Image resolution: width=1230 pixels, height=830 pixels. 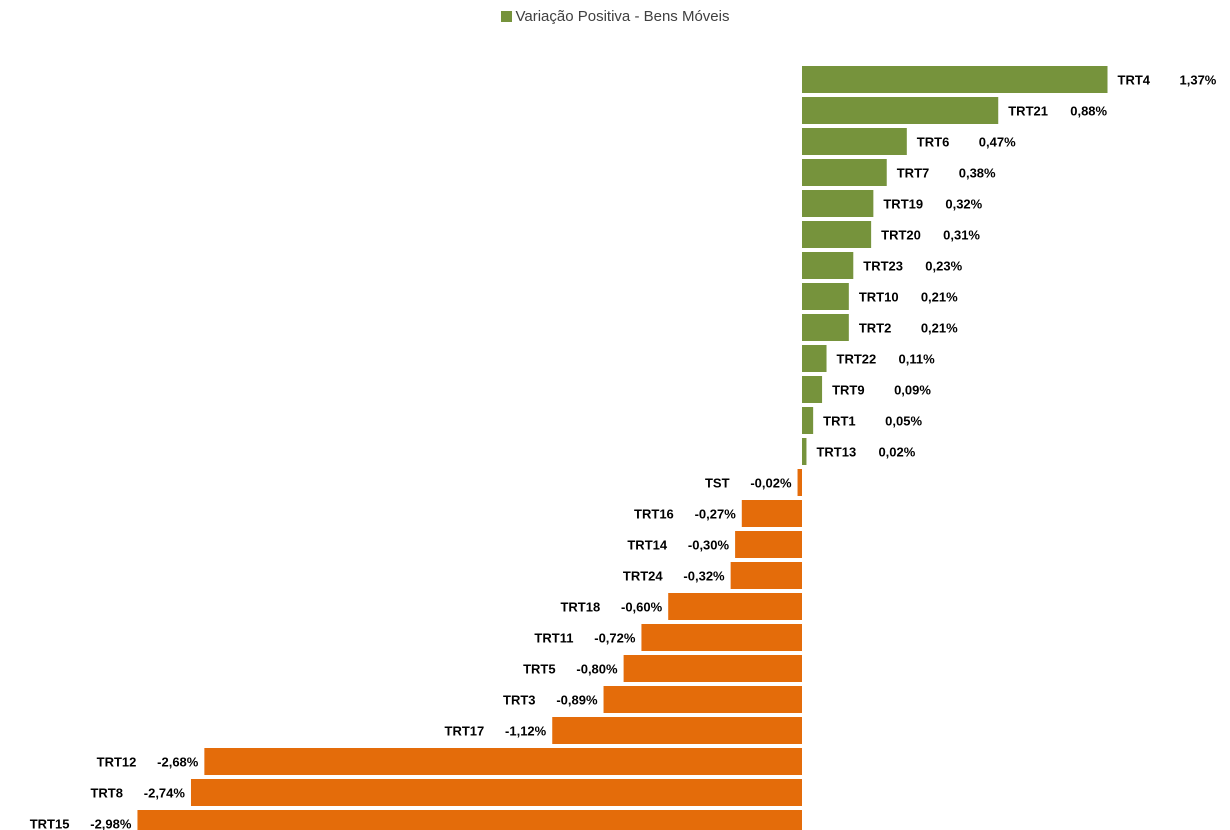 What do you see at coordinates (702, 699) in the screenshot?
I see `bar-trt3` at bounding box center [702, 699].